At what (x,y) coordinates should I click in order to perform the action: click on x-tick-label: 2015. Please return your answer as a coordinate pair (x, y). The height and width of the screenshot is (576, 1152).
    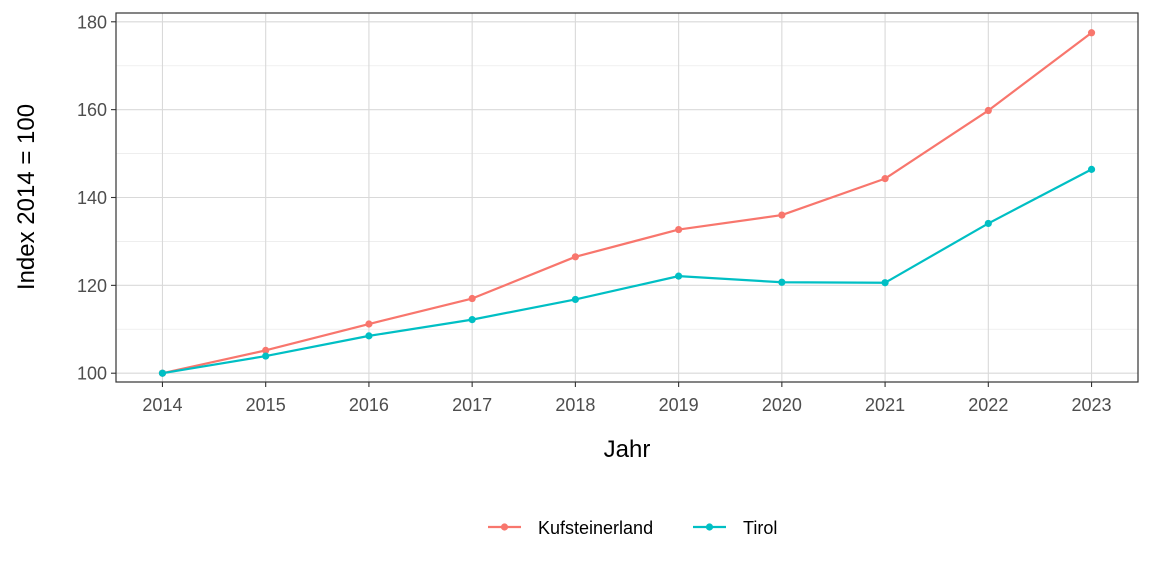
    Looking at the image, I should click on (266, 405).